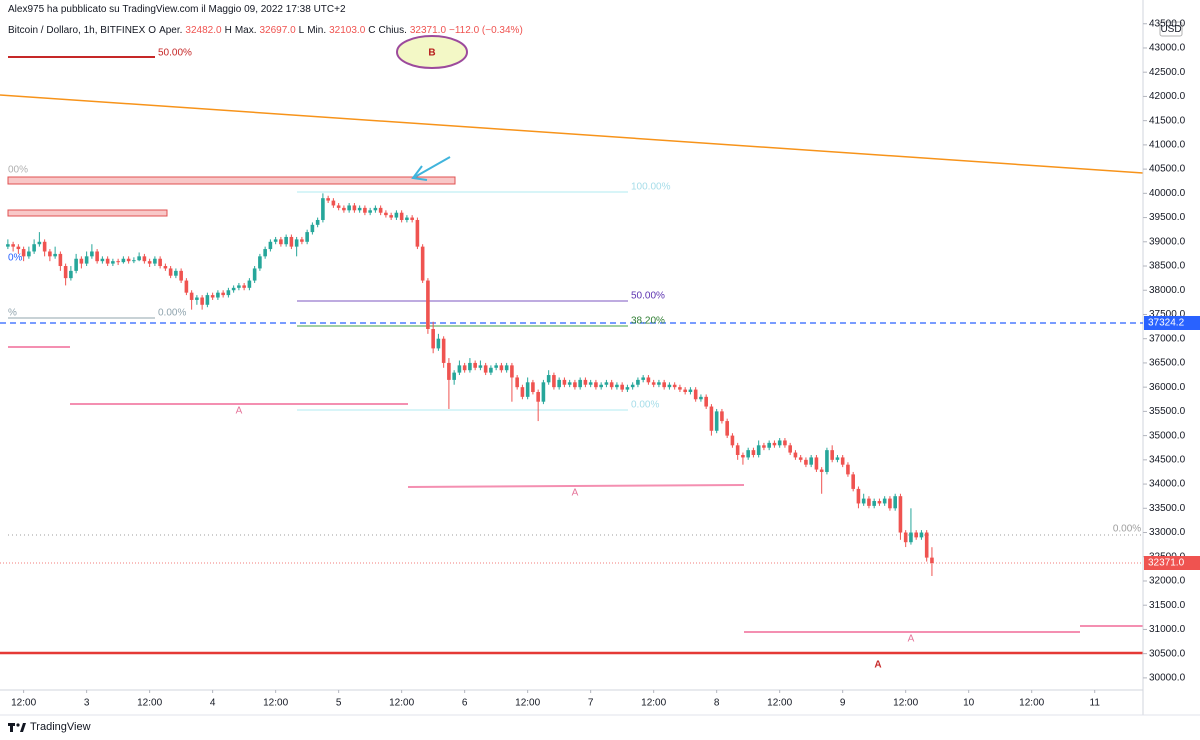 Image resolution: width=1200 pixels, height=740 pixels. I want to click on annotation: 0.00%, so click(172, 313).